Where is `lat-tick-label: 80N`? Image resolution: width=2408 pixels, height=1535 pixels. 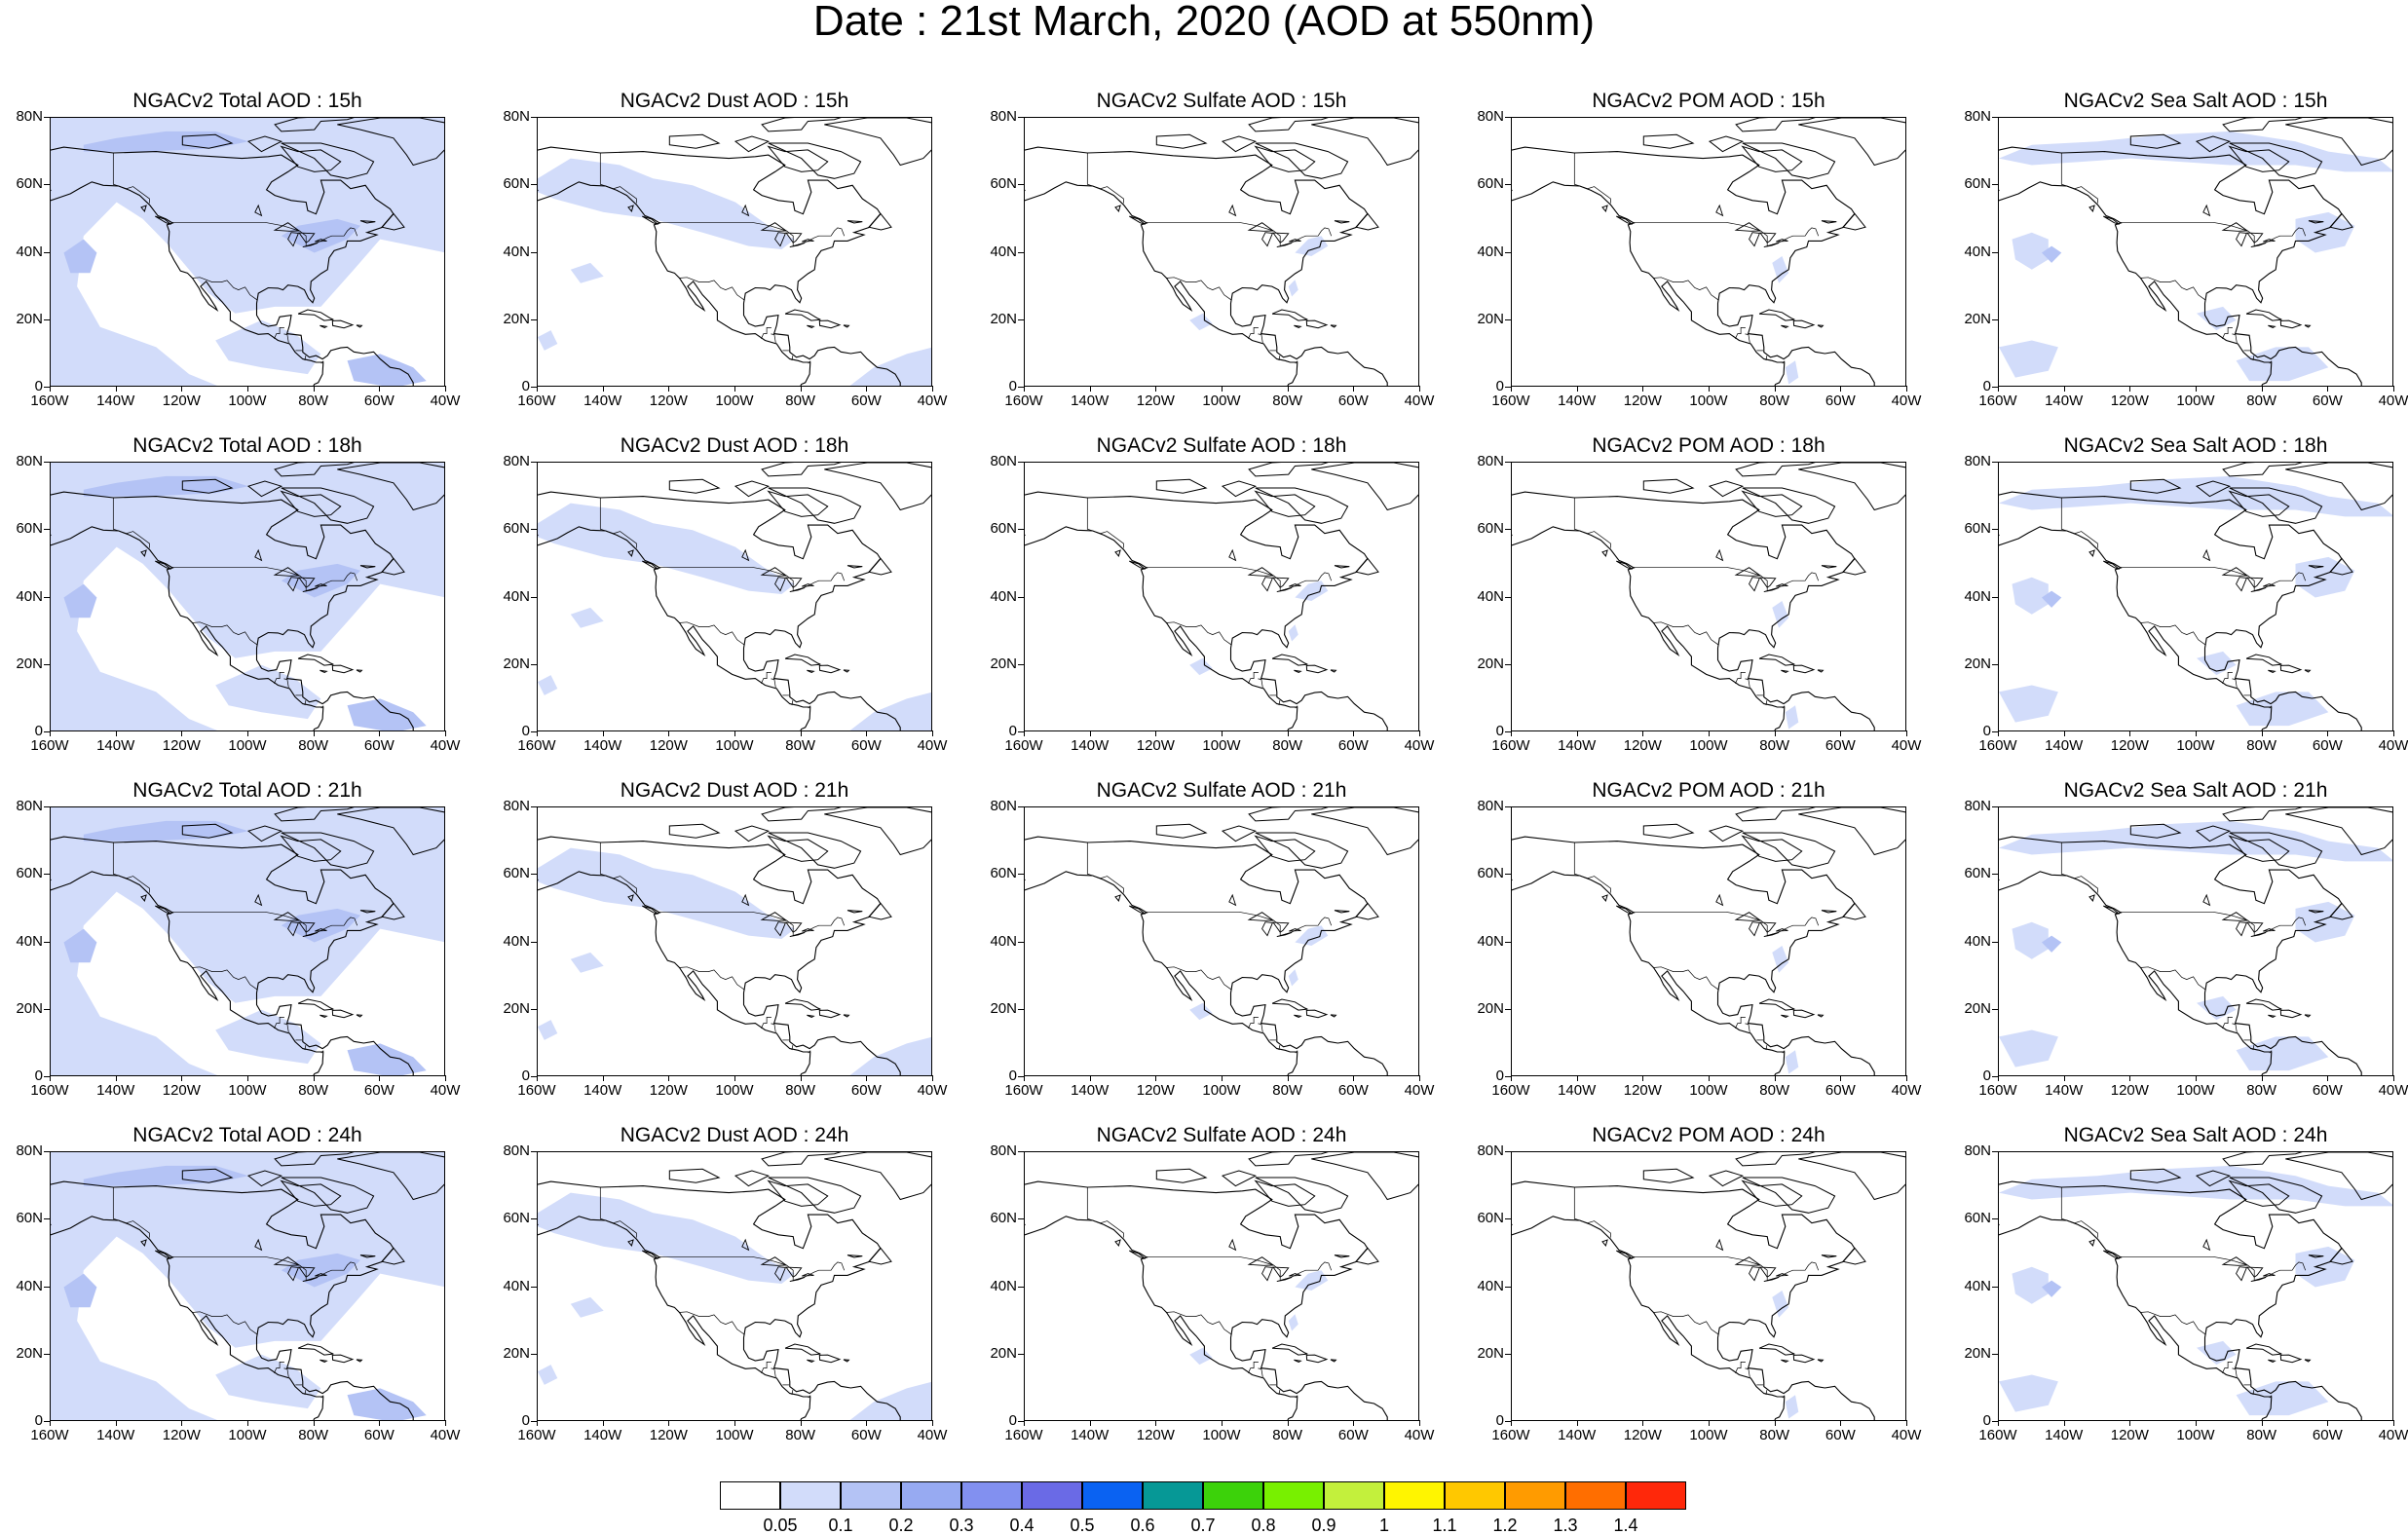 lat-tick-label: 80N is located at coordinates (1486, 117).